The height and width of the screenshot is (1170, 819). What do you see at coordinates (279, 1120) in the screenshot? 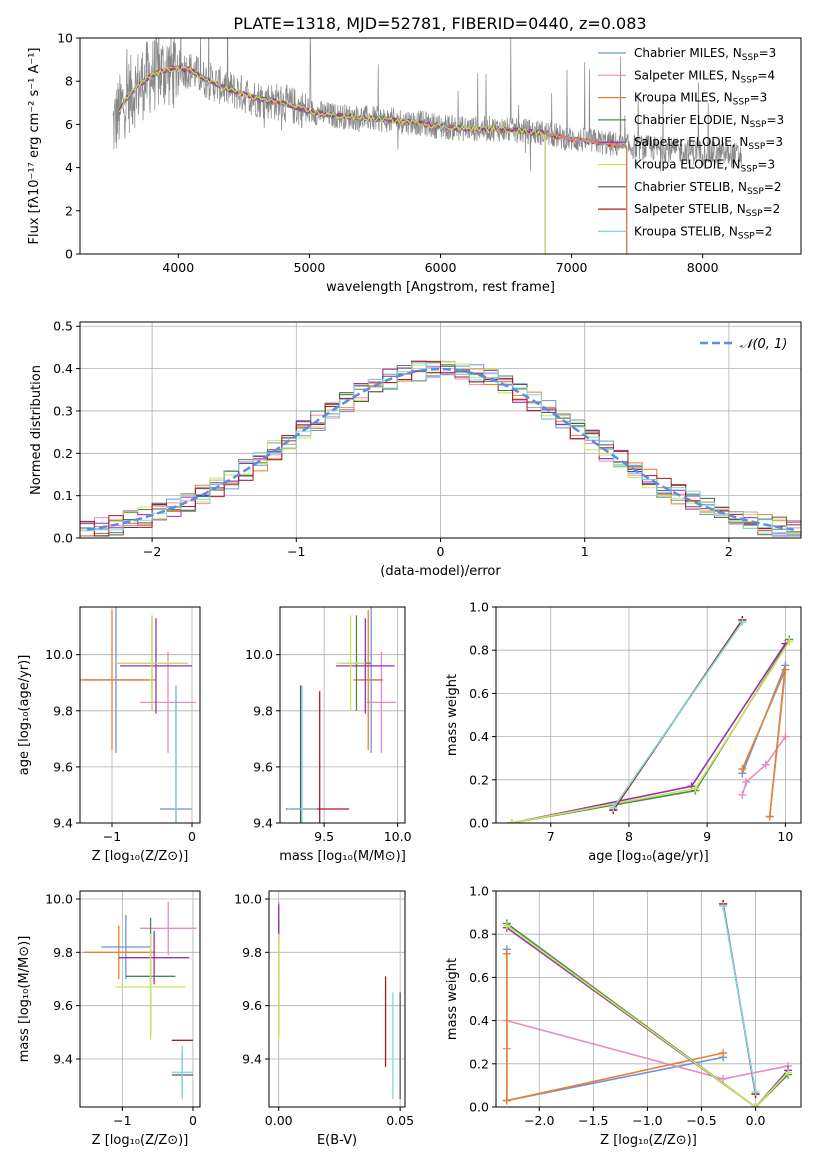
I see `tick-label-x: 0.00` at bounding box center [279, 1120].